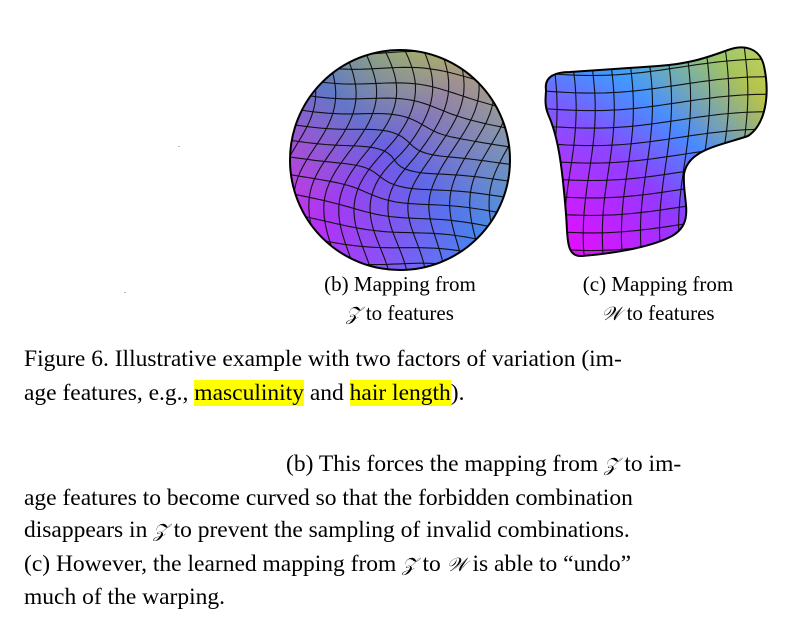 This screenshot has height=639, width=809. I want to click on subfigure-c-caption: (c) Mapping from 𝒲 to features, so click(658, 299).